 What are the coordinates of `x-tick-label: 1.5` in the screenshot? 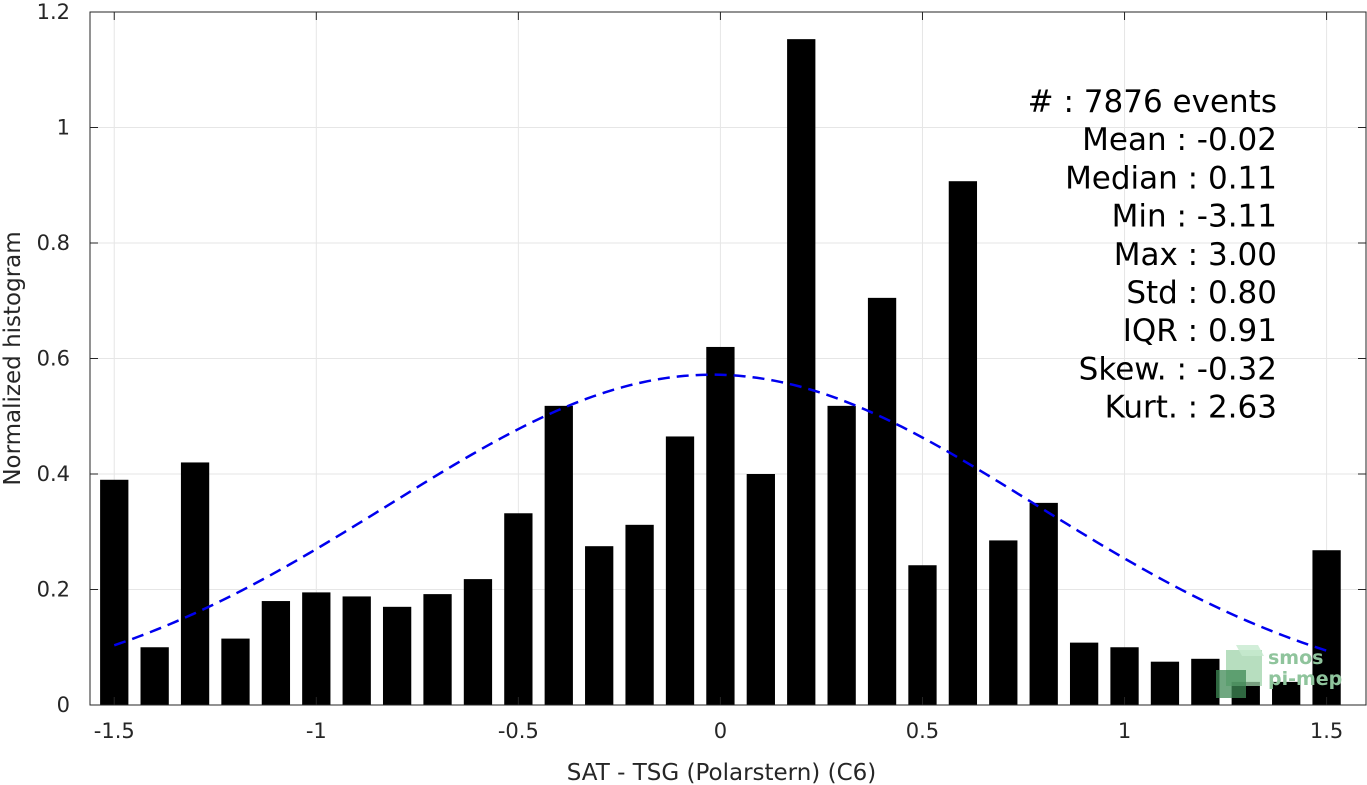 It's located at (1326, 731).